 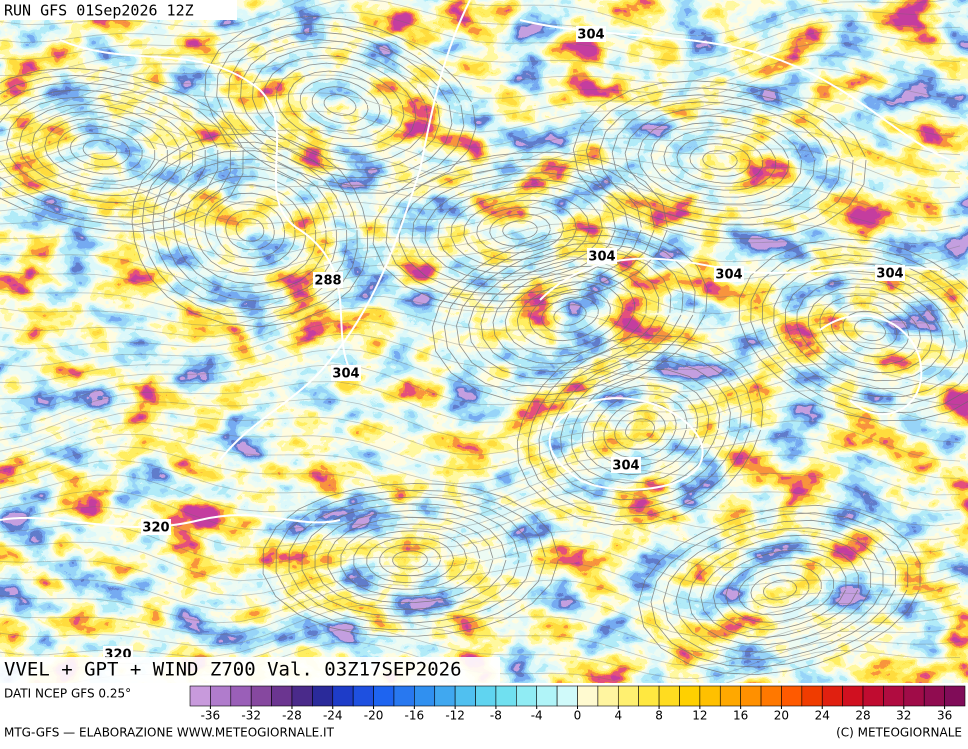 I want to click on colorbar-tick-label: 20, so click(x=781, y=716).